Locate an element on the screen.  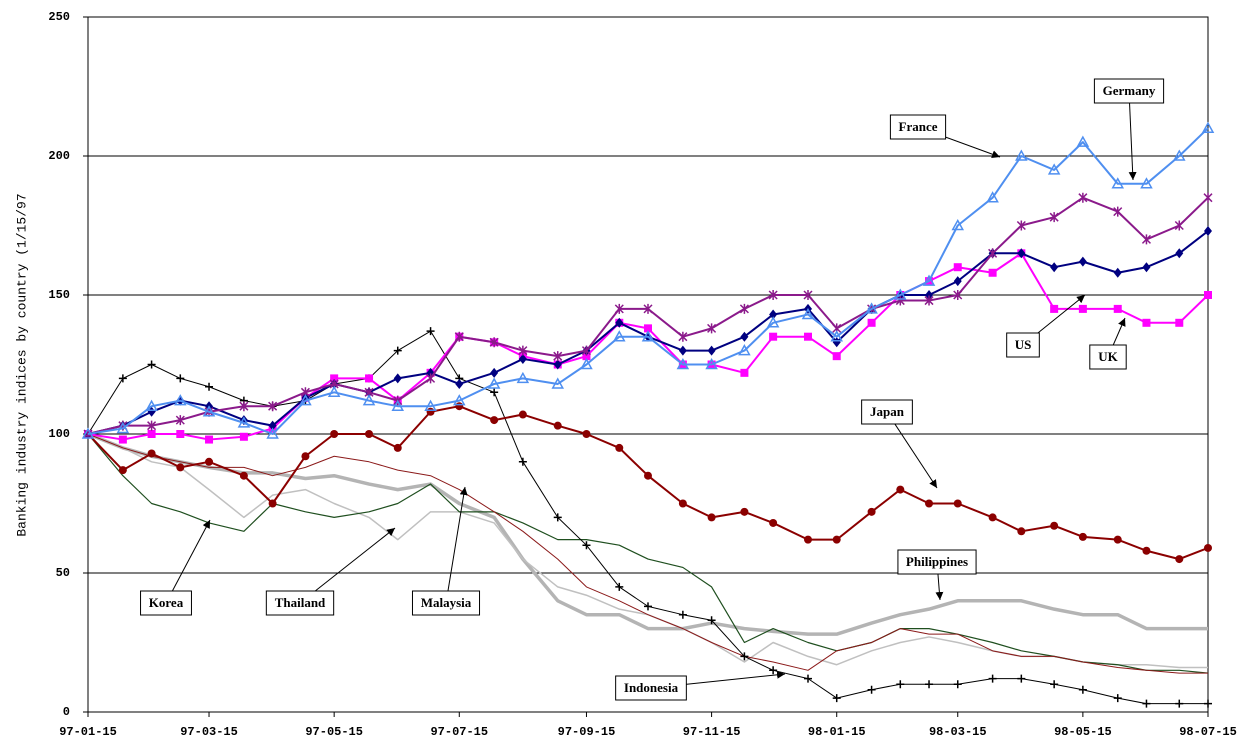
y-tick-label: 150 is located at coordinates (59, 295).